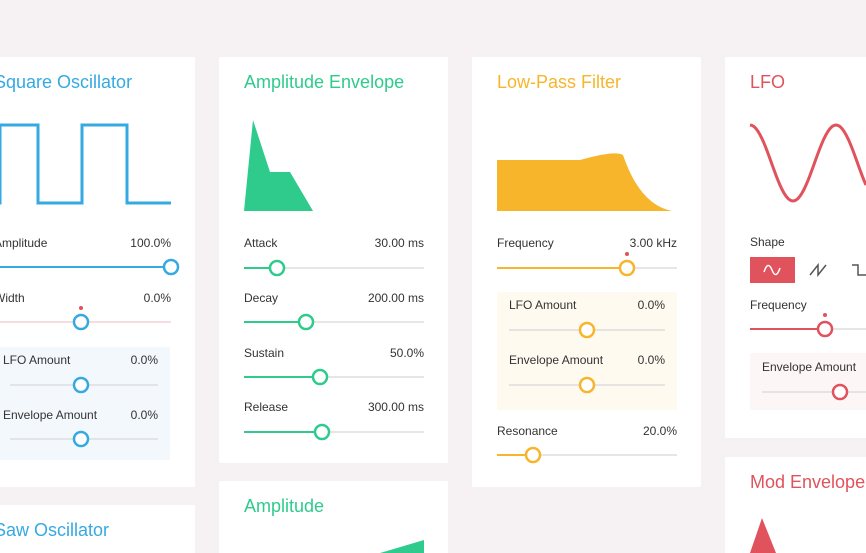 The image size is (866, 553). I want to click on amplitude-shape, so click(402, 546).